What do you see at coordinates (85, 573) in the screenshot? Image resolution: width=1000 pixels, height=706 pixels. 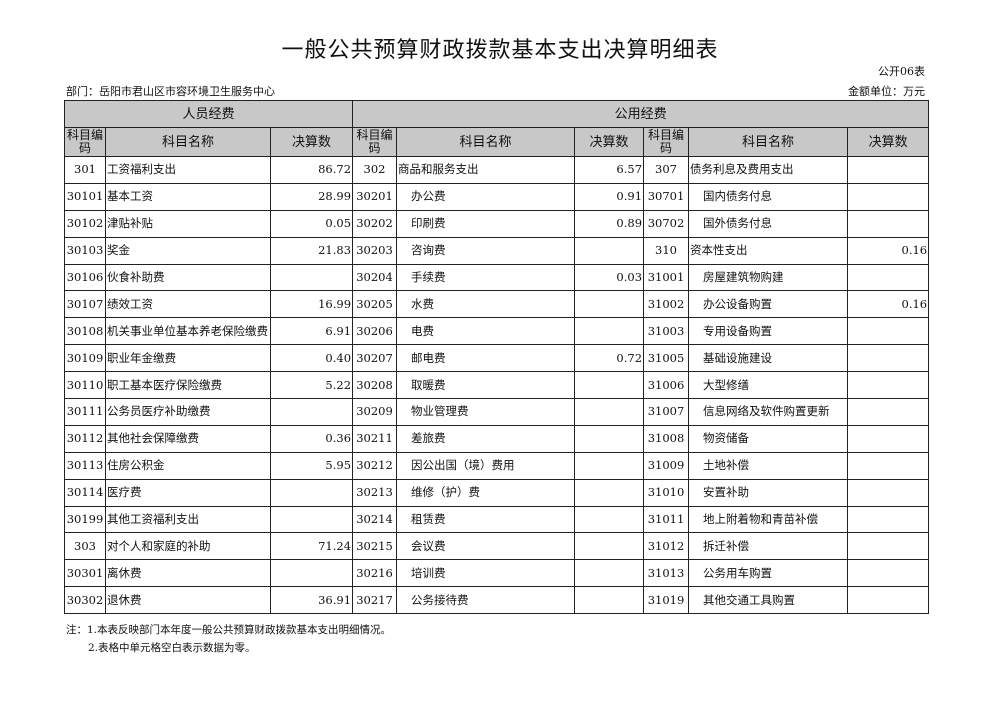 I see `code-cell: 30301` at bounding box center [85, 573].